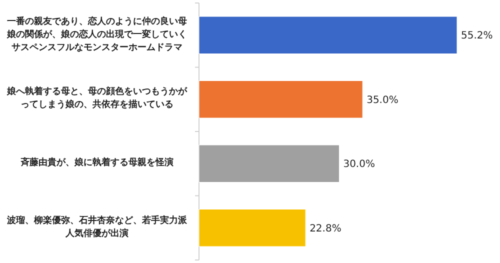 Image resolution: width=500 pixels, height=263 pixels. Describe the element at coordinates (97, 163) in the screenshot. I see `y-tick-label: 斉藤由貴が、娘に執着する母親を怪演` at that location.